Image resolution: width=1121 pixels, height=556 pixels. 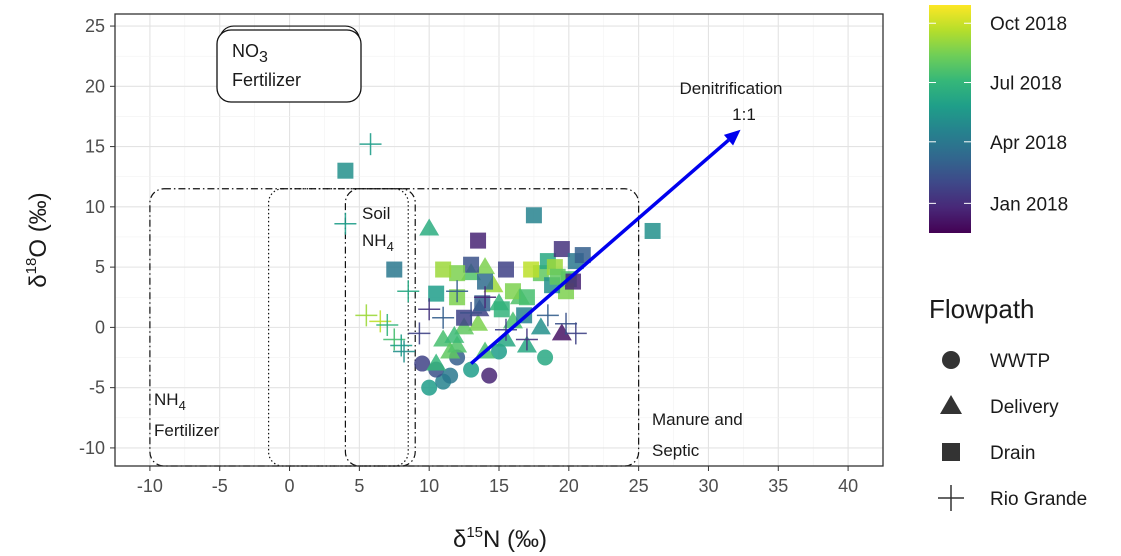 I want to click on y-axis-title: δ18O (‰), so click(x=37, y=239).